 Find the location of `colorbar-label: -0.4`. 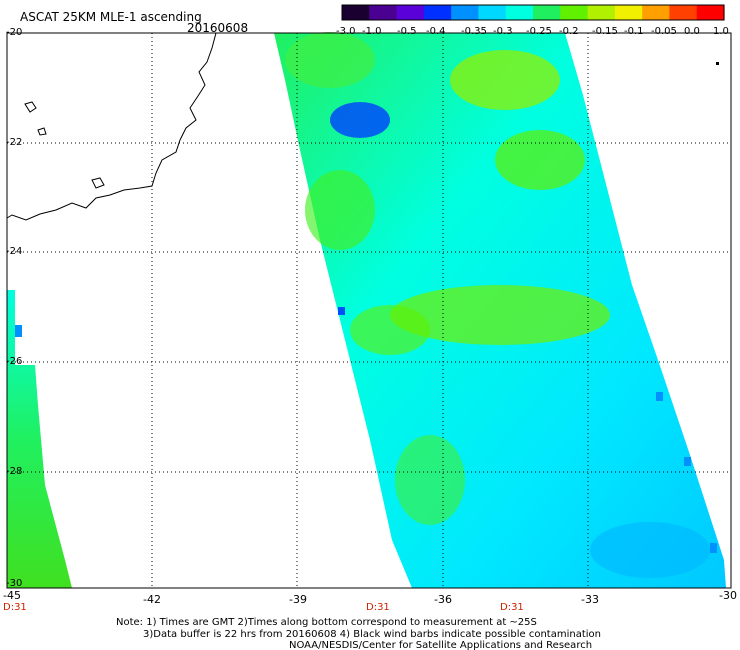

colorbar-label: -0.4 is located at coordinates (436, 31).